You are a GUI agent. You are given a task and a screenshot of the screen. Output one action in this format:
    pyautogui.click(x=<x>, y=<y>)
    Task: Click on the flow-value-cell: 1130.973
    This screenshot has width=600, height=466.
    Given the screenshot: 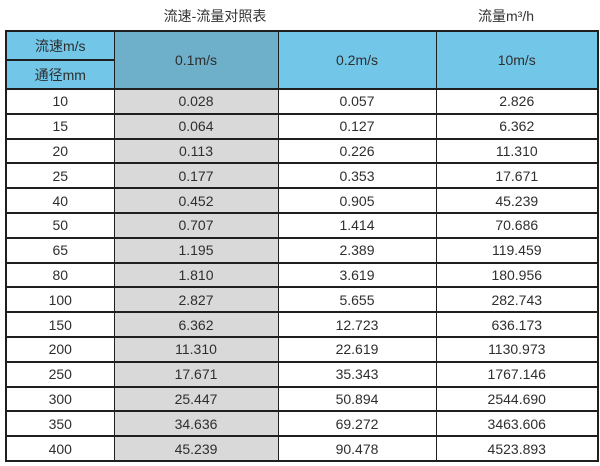 What is the action you would take?
    pyautogui.click(x=517, y=349)
    